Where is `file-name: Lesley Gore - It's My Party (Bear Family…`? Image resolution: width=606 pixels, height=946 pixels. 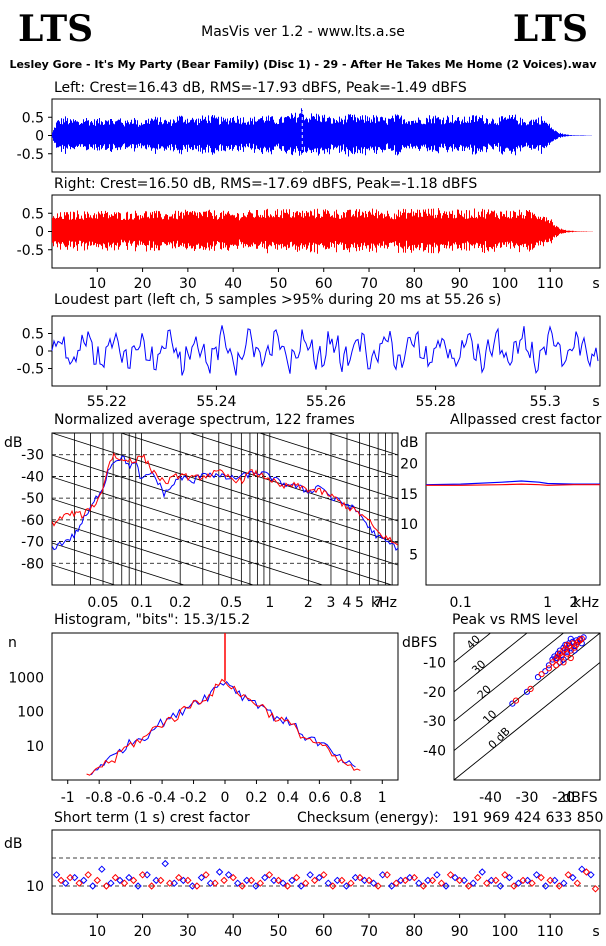 file-name: Lesley Gore - It's My Party (Bear Family… is located at coordinates (303, 64).